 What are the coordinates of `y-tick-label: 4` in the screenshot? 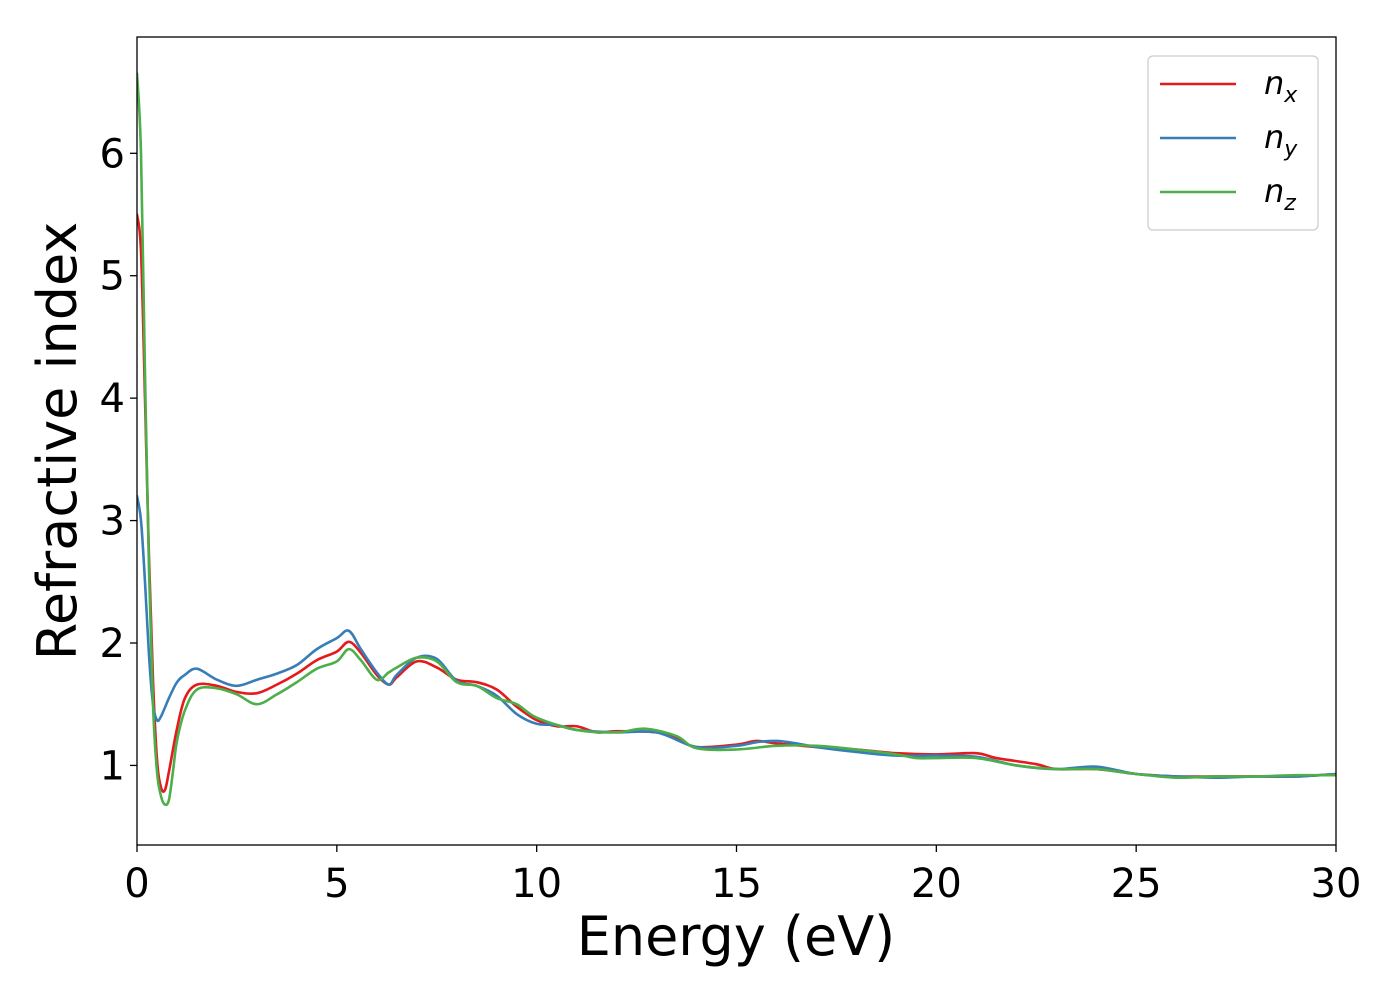 It's located at (112, 399).